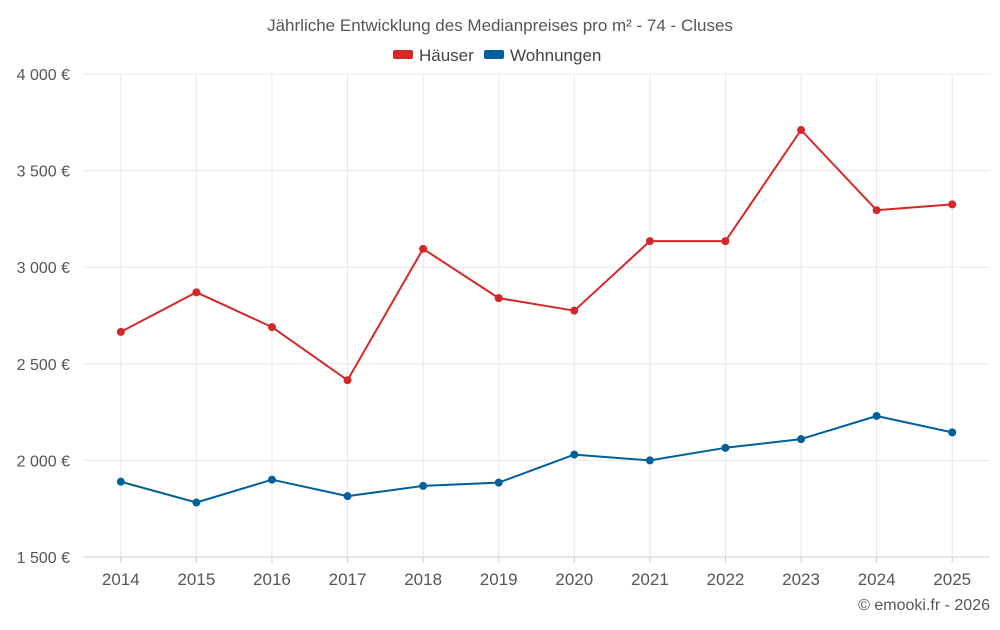 Image resolution: width=1000 pixels, height=630 pixels. I want to click on x-tick-label: 2024, so click(877, 579).